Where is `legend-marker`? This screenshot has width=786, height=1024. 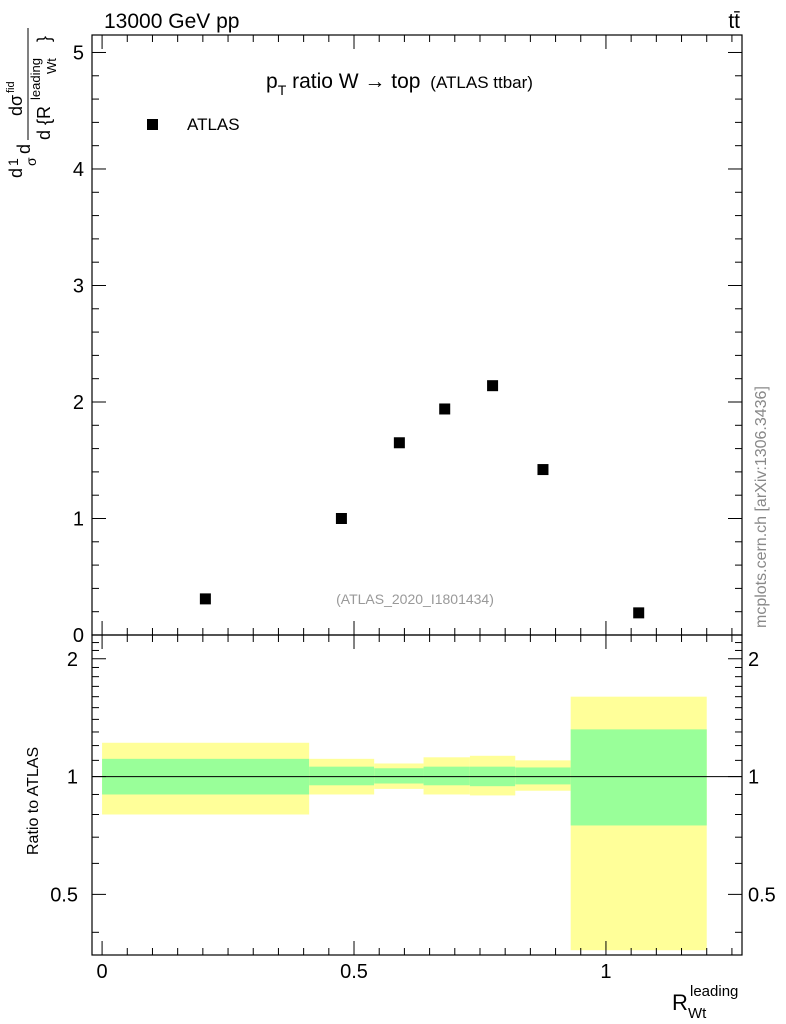 legend-marker is located at coordinates (152, 124).